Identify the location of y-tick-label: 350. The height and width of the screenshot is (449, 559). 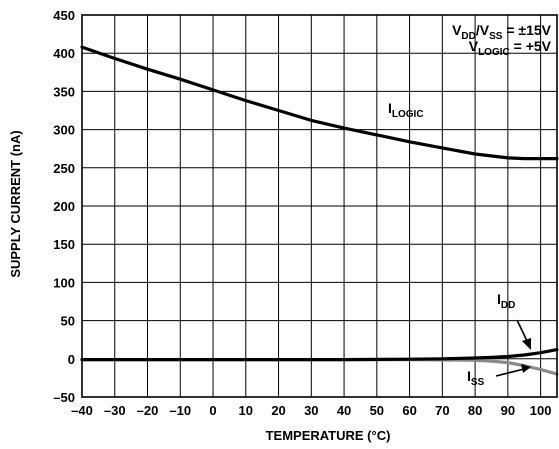
(64, 91).